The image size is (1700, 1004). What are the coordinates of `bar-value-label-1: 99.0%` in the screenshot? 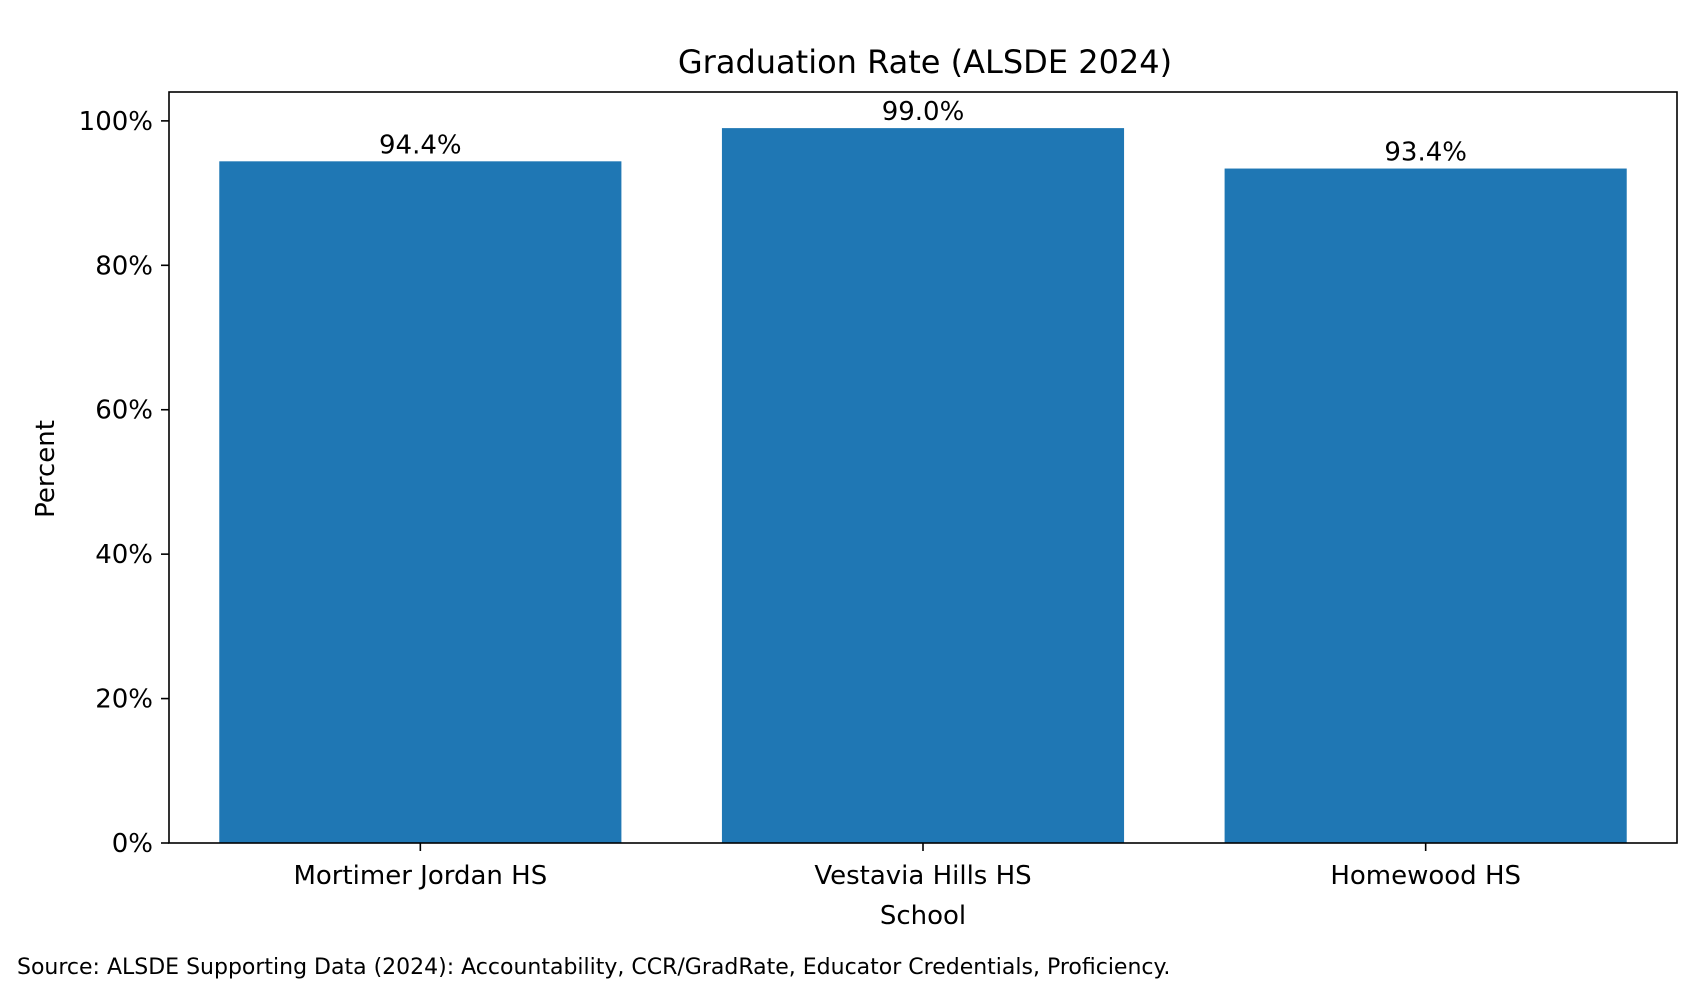 It's located at (923, 112).